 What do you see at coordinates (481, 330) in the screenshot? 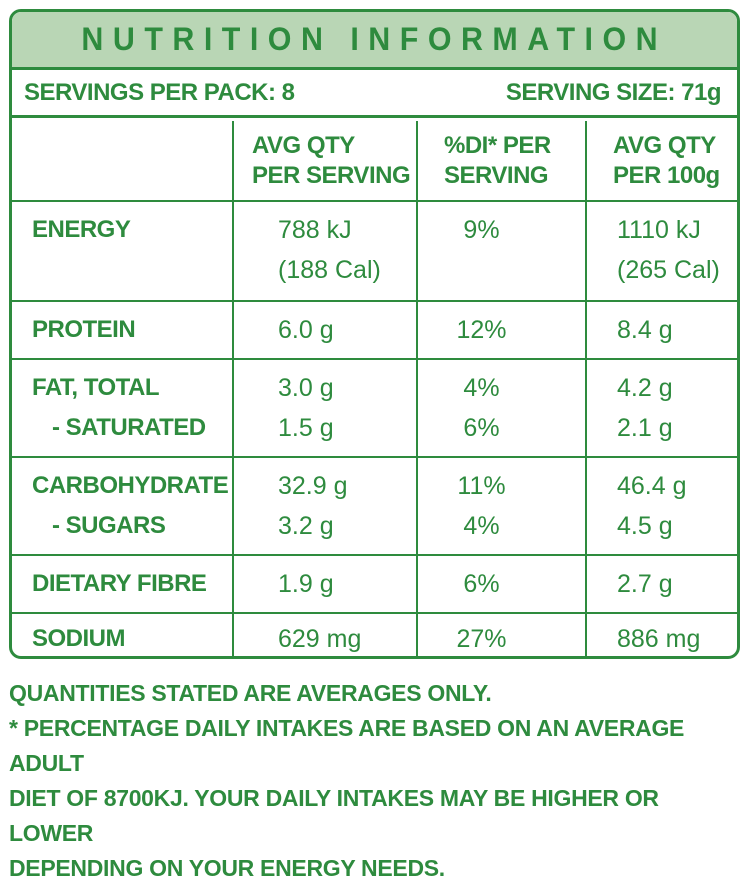
I see `value: 12%` at bounding box center [481, 330].